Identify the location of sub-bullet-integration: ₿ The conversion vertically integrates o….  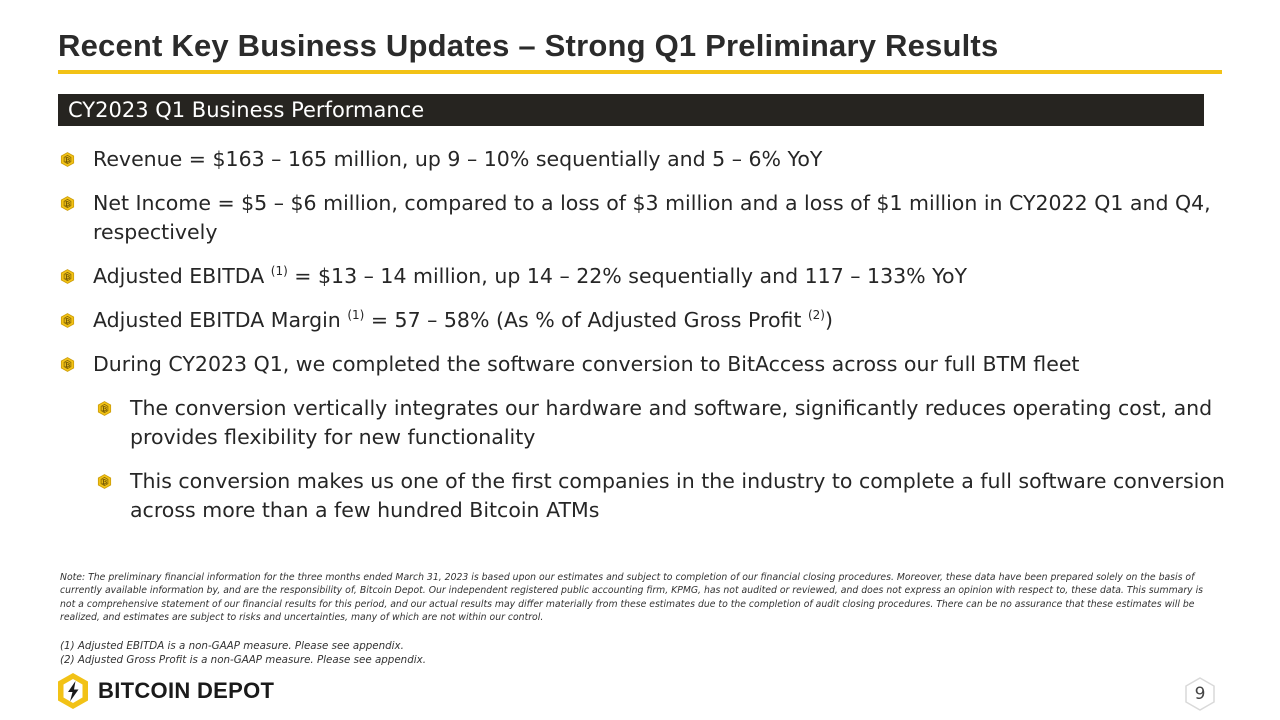
(663, 423).